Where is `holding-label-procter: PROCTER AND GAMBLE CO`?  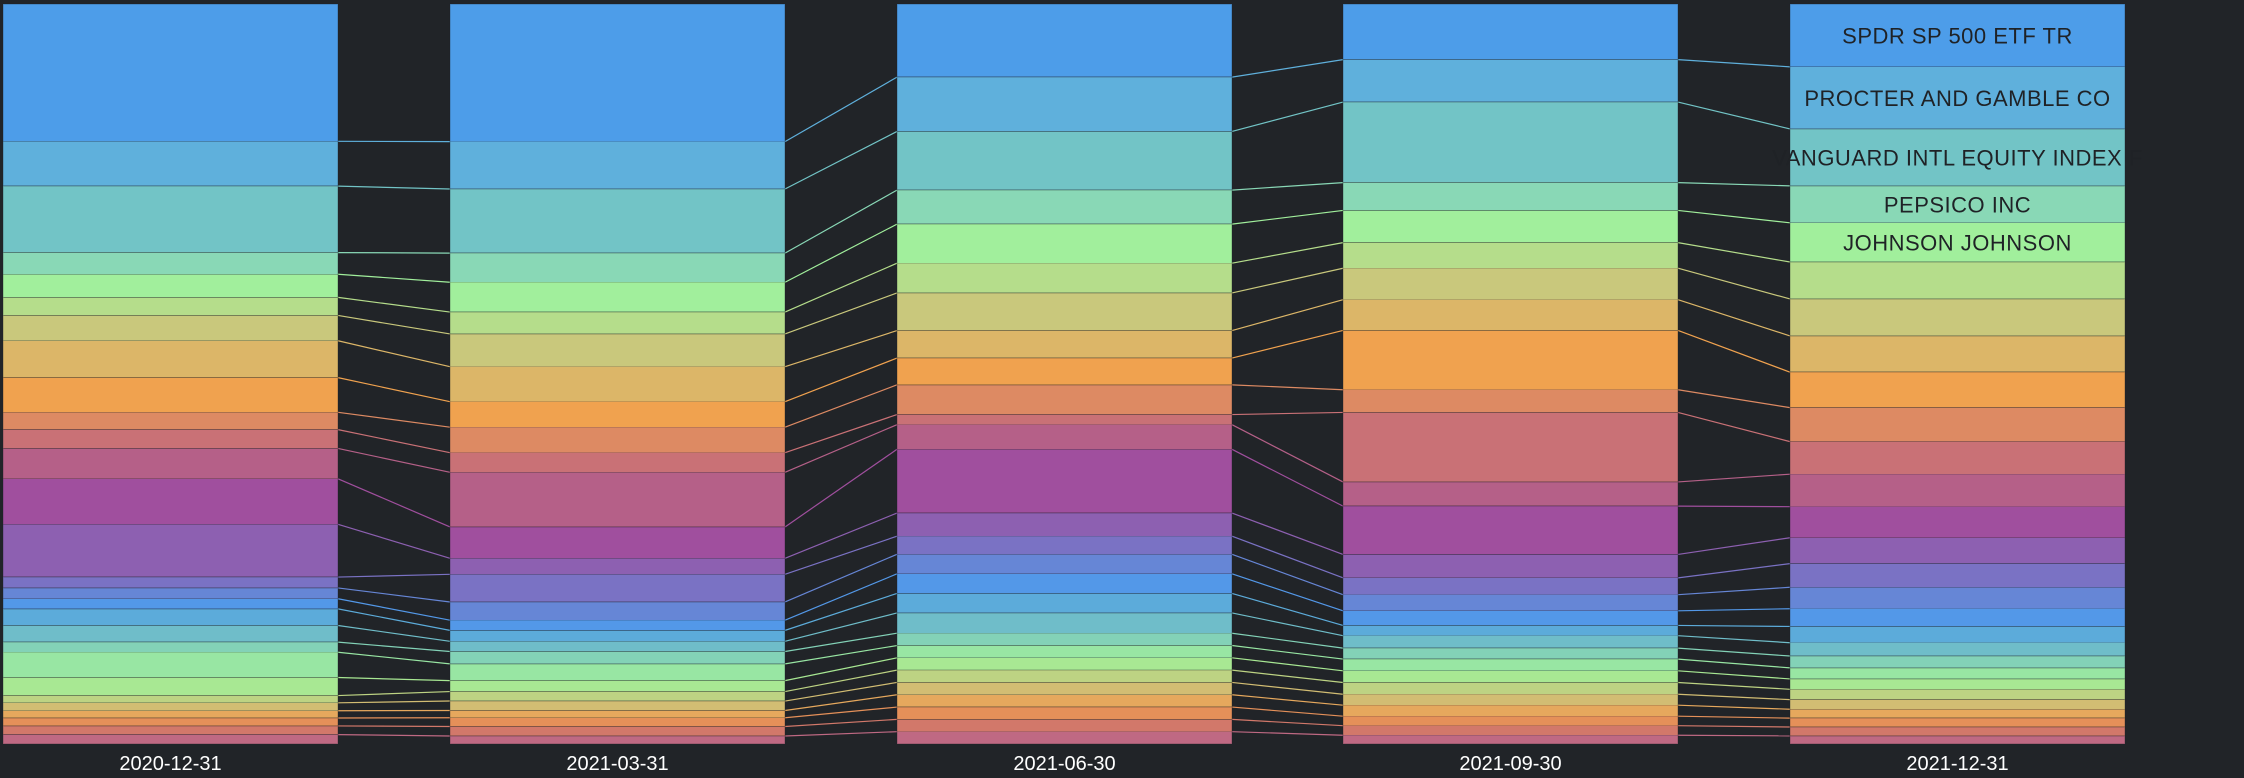
holding-label-procter: PROCTER AND GAMBLE CO is located at coordinates (1957, 98).